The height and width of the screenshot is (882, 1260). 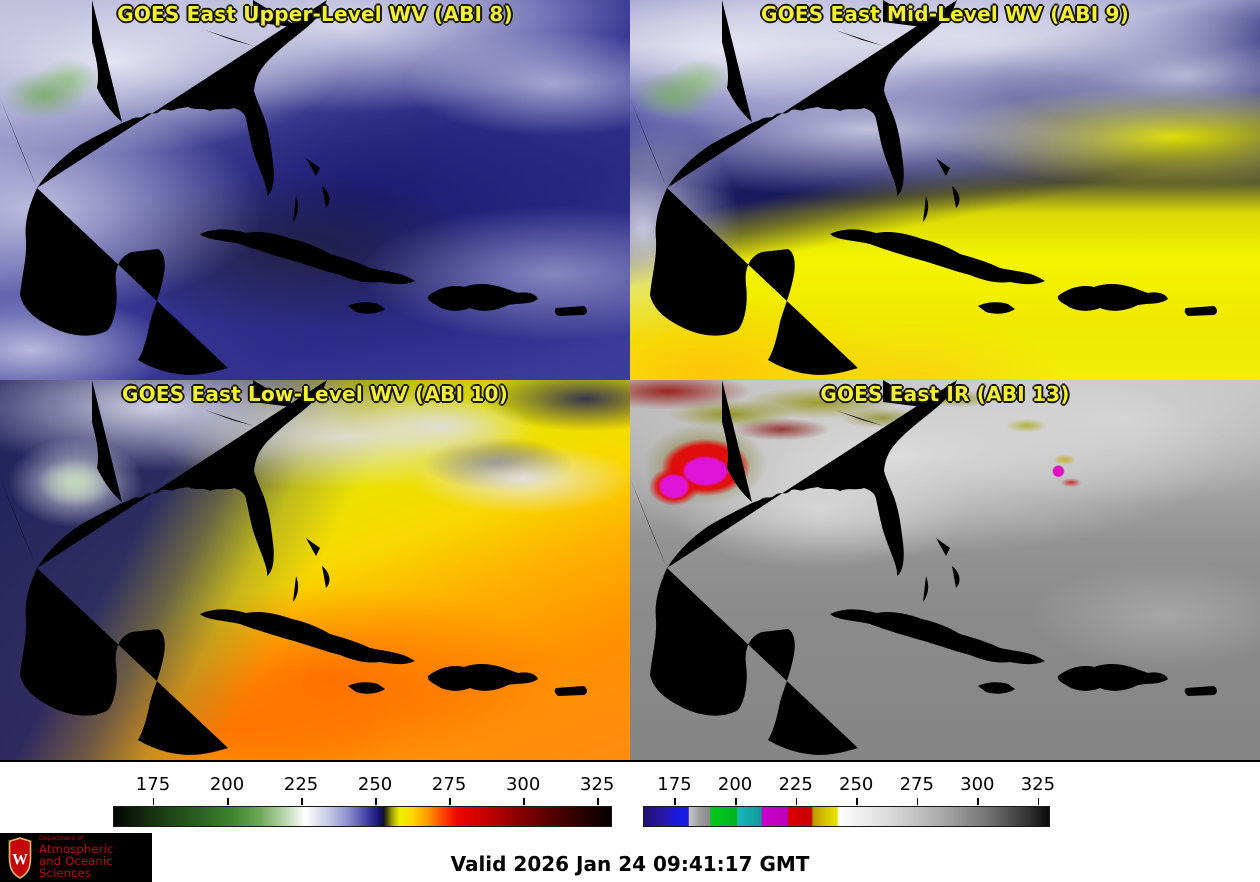 I want to click on valid-timestamp: Valid 2026 Jan 24 09:41:17 GMT, so click(x=630, y=864).